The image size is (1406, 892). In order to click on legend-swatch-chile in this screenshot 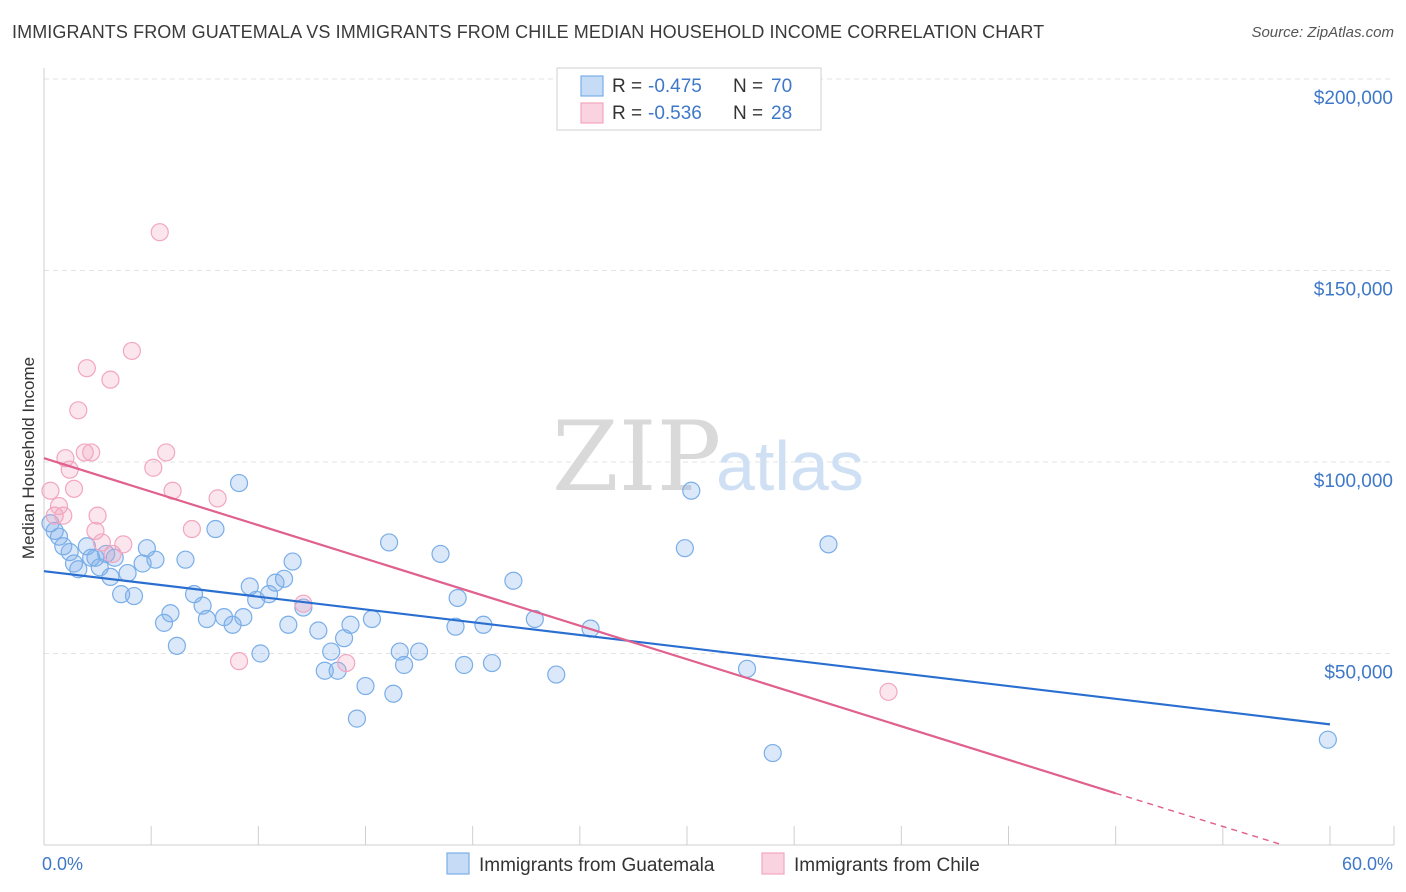, I will do `click(592, 113)`.